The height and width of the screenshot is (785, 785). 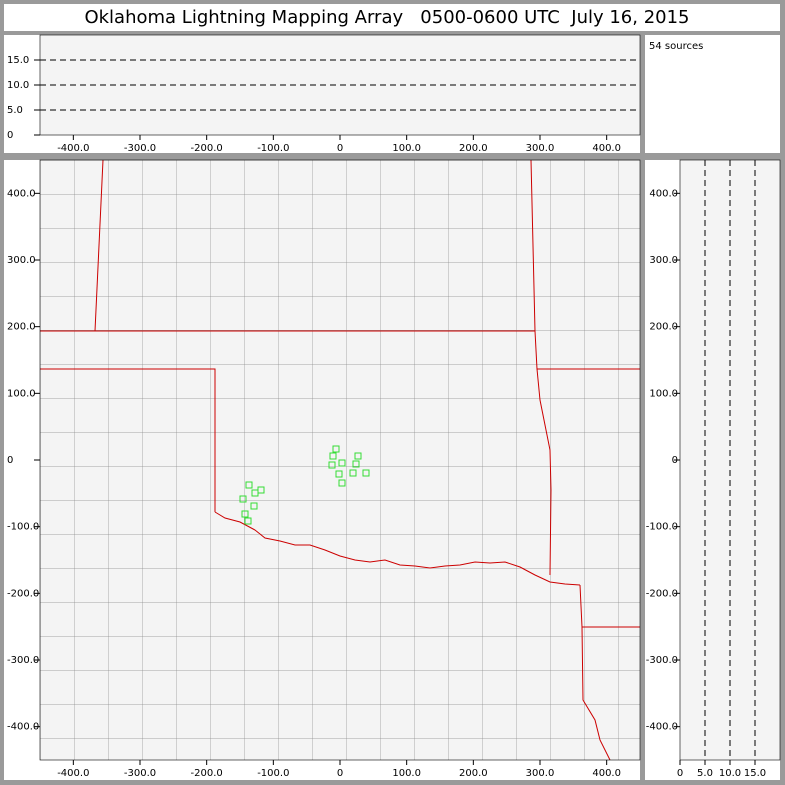 I want to click on source-count: 54 sources, so click(x=676, y=46).